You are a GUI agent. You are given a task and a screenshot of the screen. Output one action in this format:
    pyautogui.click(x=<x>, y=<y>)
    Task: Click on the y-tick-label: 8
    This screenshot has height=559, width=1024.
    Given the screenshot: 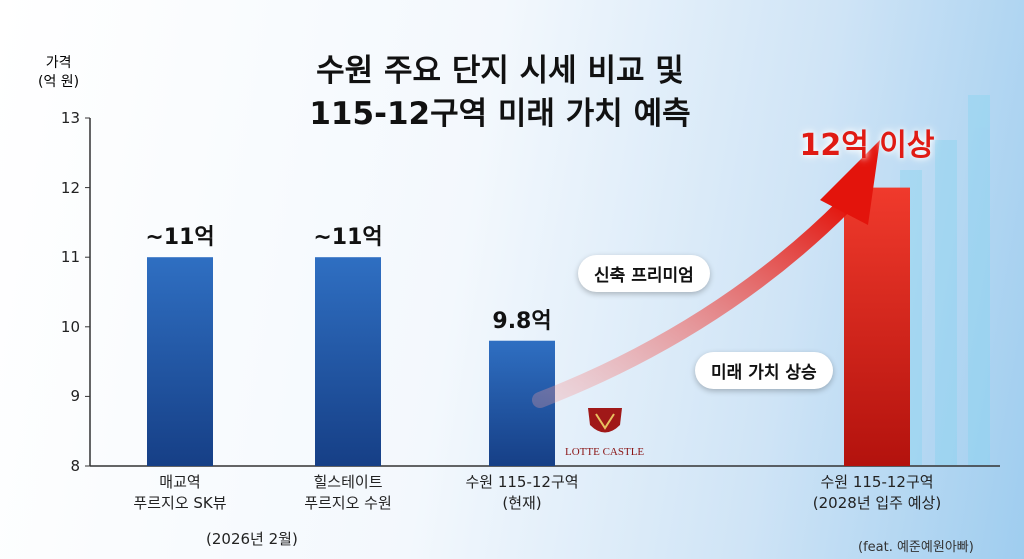 What is the action you would take?
    pyautogui.click(x=75, y=466)
    